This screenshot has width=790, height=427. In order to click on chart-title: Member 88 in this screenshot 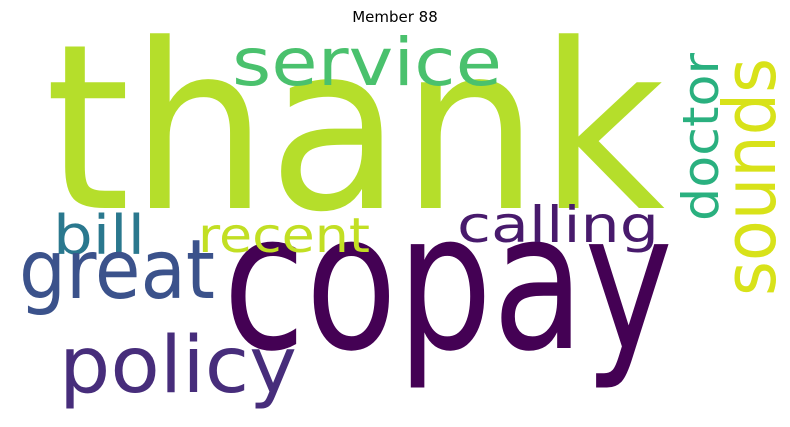, I will do `click(395, 17)`.